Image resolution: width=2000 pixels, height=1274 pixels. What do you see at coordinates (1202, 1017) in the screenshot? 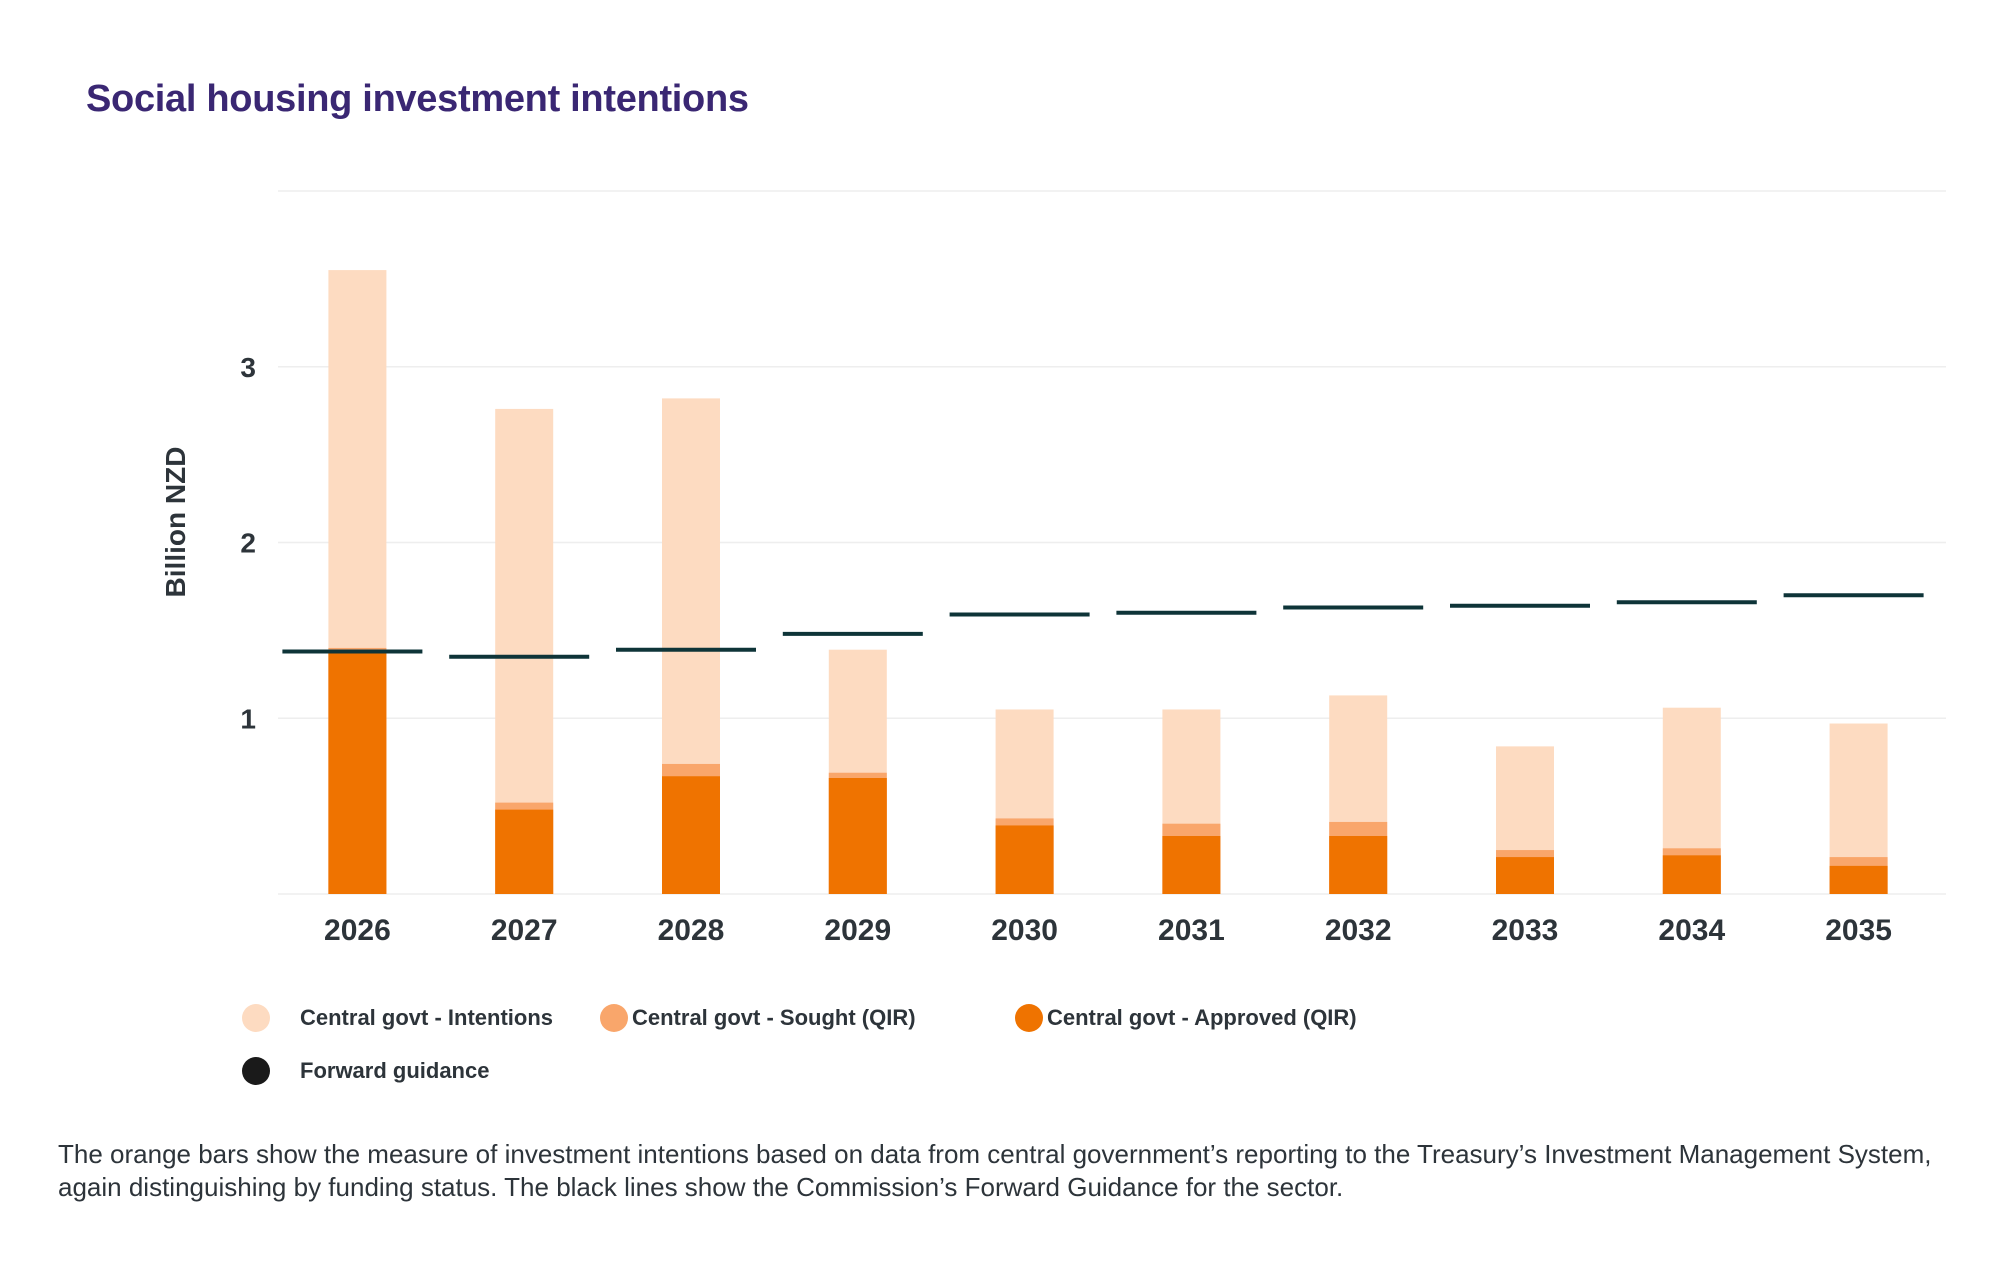
I see `legend-label: Central govt - Approved (QIR)` at bounding box center [1202, 1017].